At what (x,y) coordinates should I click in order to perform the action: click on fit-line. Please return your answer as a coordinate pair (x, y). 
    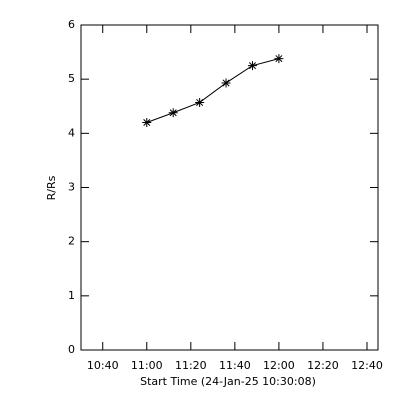
    Looking at the image, I should click on (213, 90).